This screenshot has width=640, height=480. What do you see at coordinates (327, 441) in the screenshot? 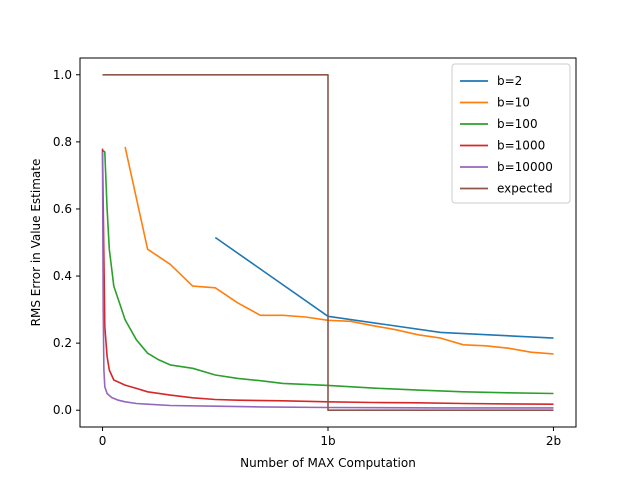
I see `x-tick-label: 1b` at bounding box center [327, 441].